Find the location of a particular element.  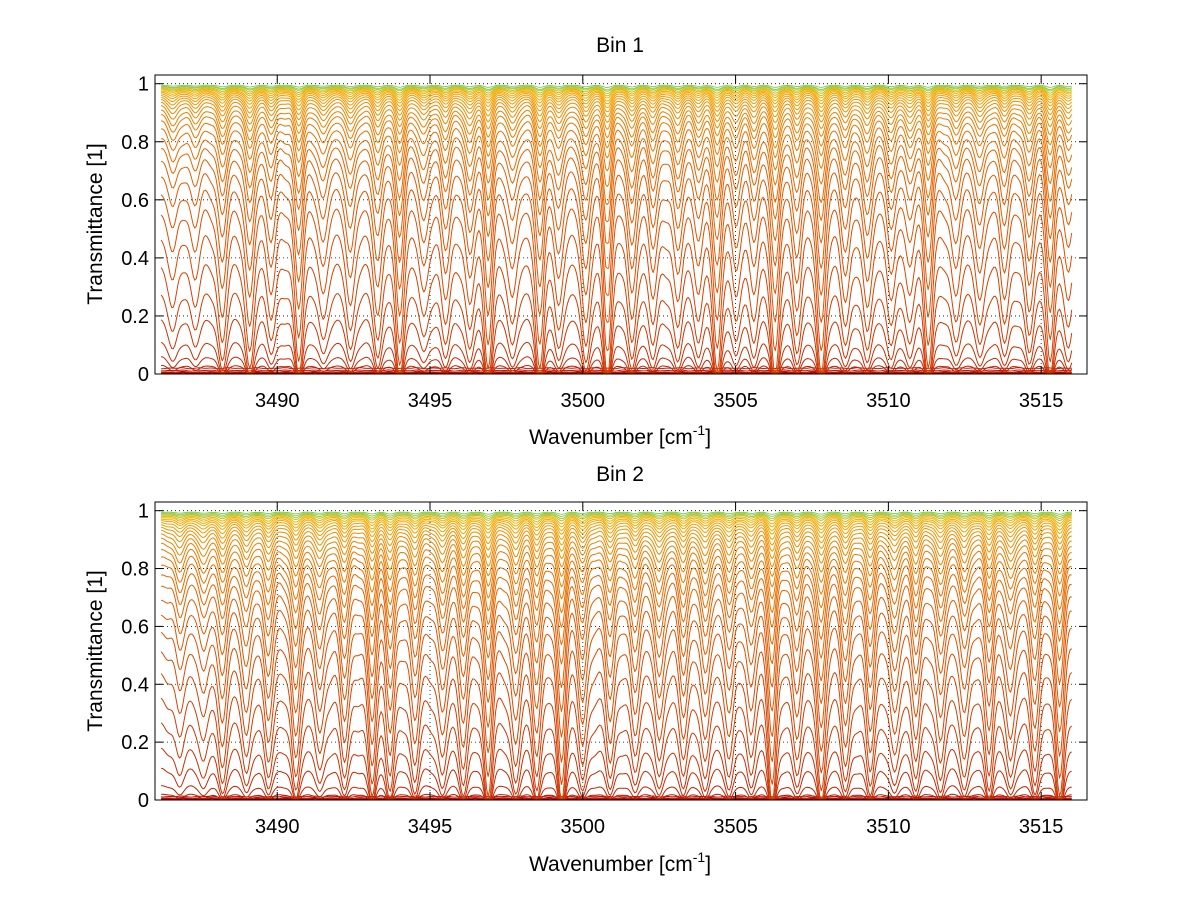

x-tick-label: 3490 is located at coordinates (277, 827).